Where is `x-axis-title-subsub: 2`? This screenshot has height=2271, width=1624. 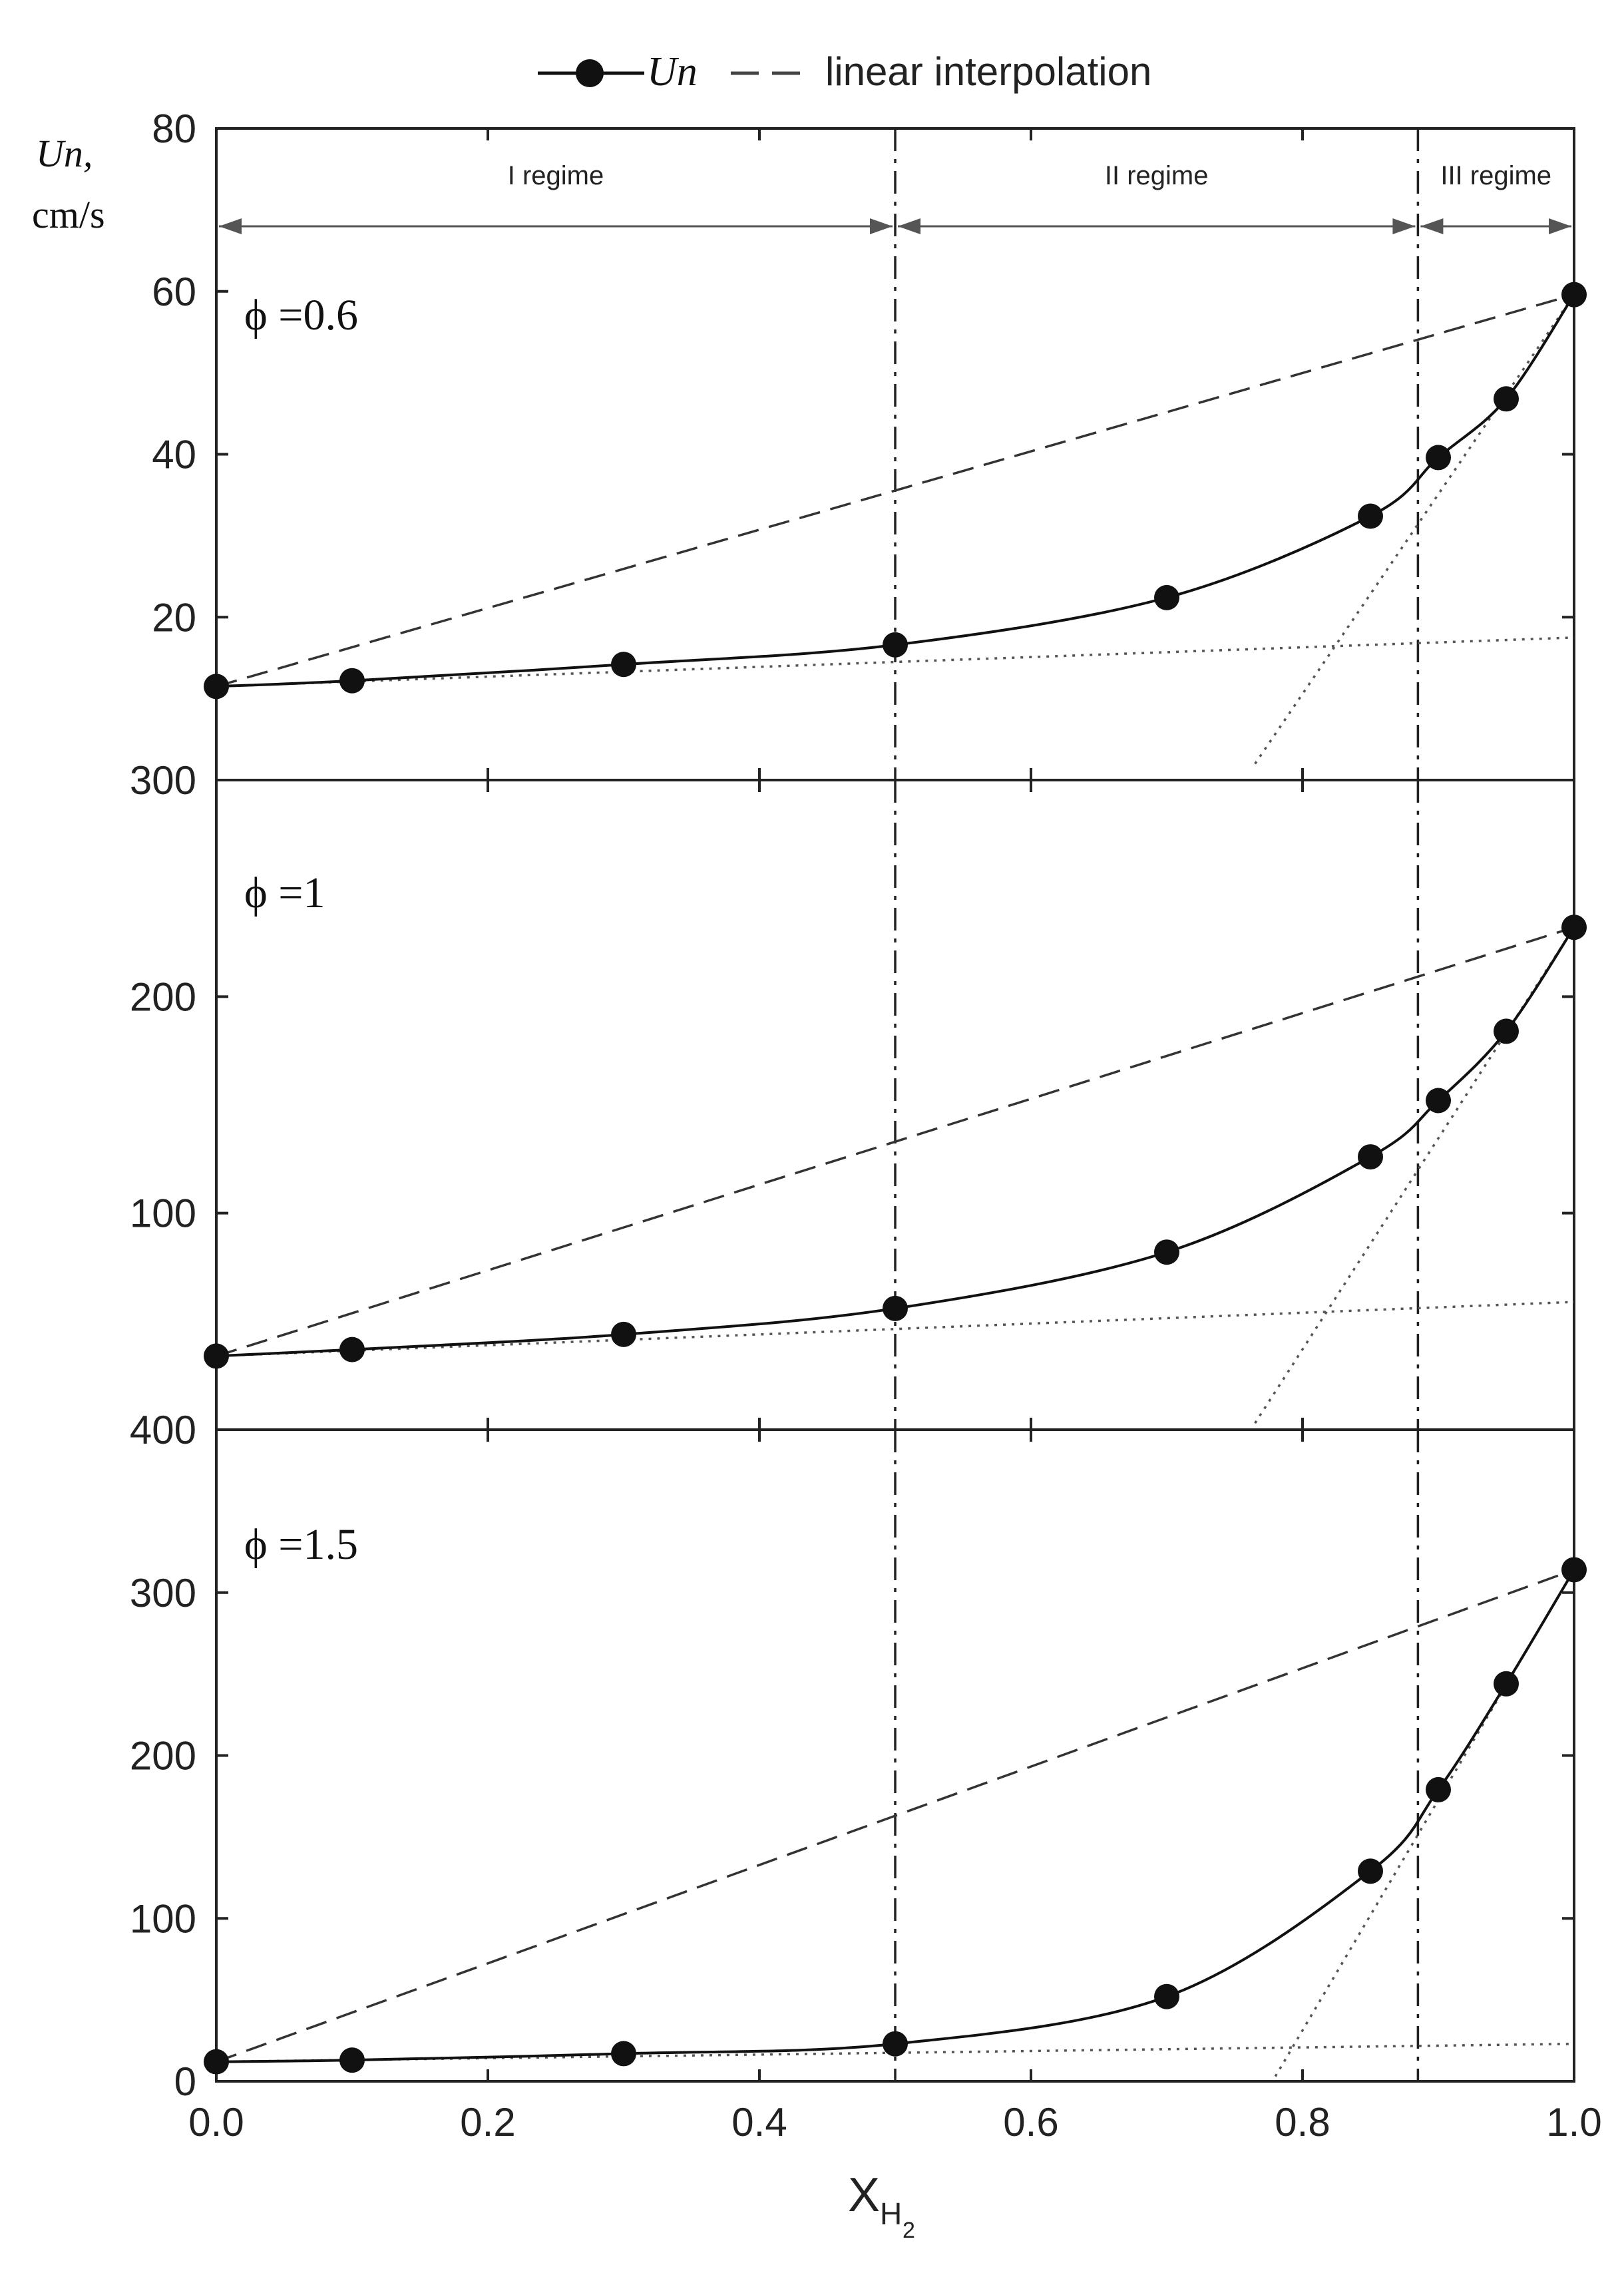 x-axis-title-subsub: 2 is located at coordinates (909, 2230).